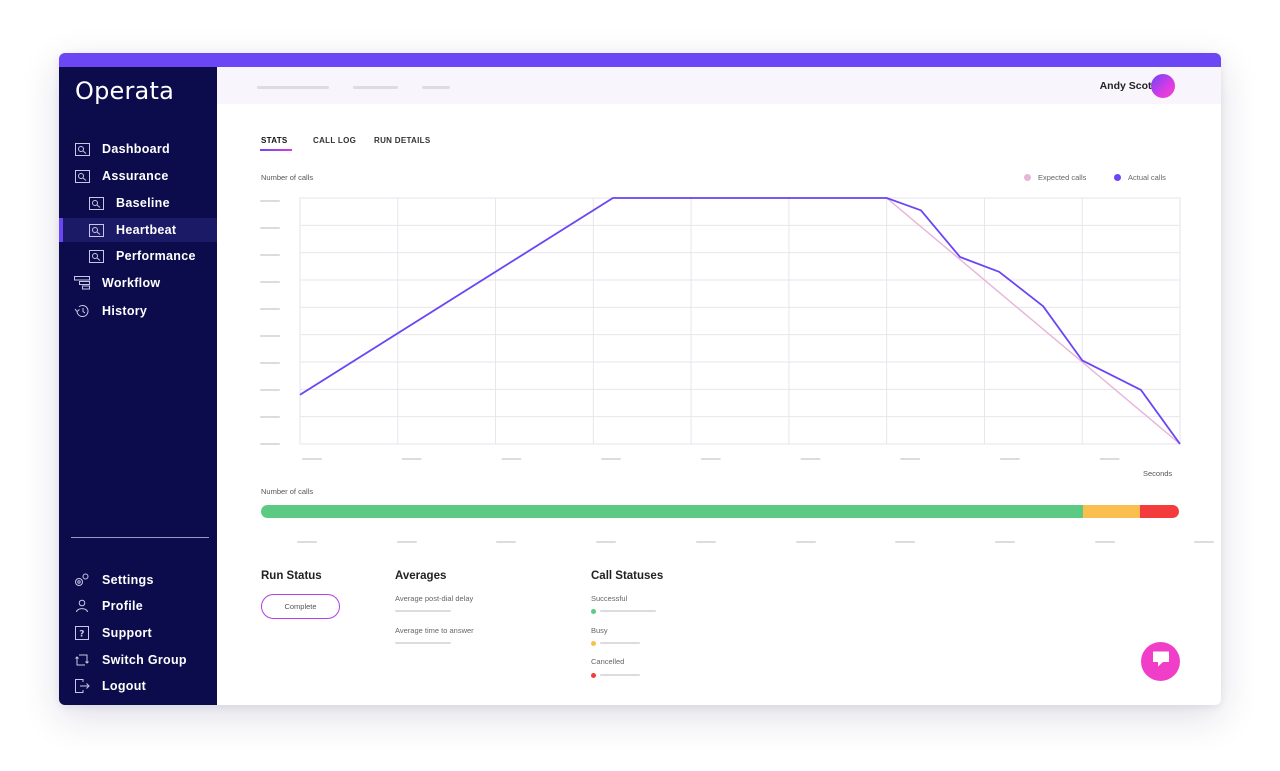  I want to click on logout-icon, so click(82, 686).